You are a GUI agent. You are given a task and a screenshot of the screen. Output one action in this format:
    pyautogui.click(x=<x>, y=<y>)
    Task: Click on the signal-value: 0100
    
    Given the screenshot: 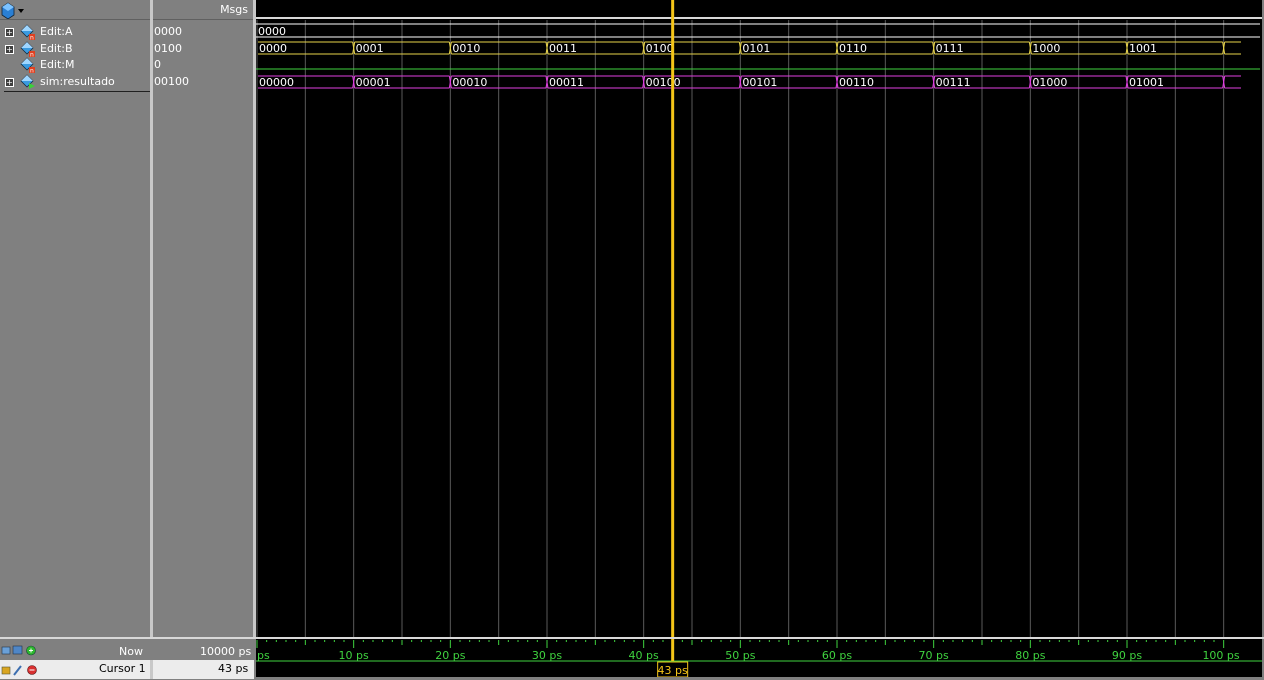 What is the action you would take?
    pyautogui.click(x=168, y=48)
    